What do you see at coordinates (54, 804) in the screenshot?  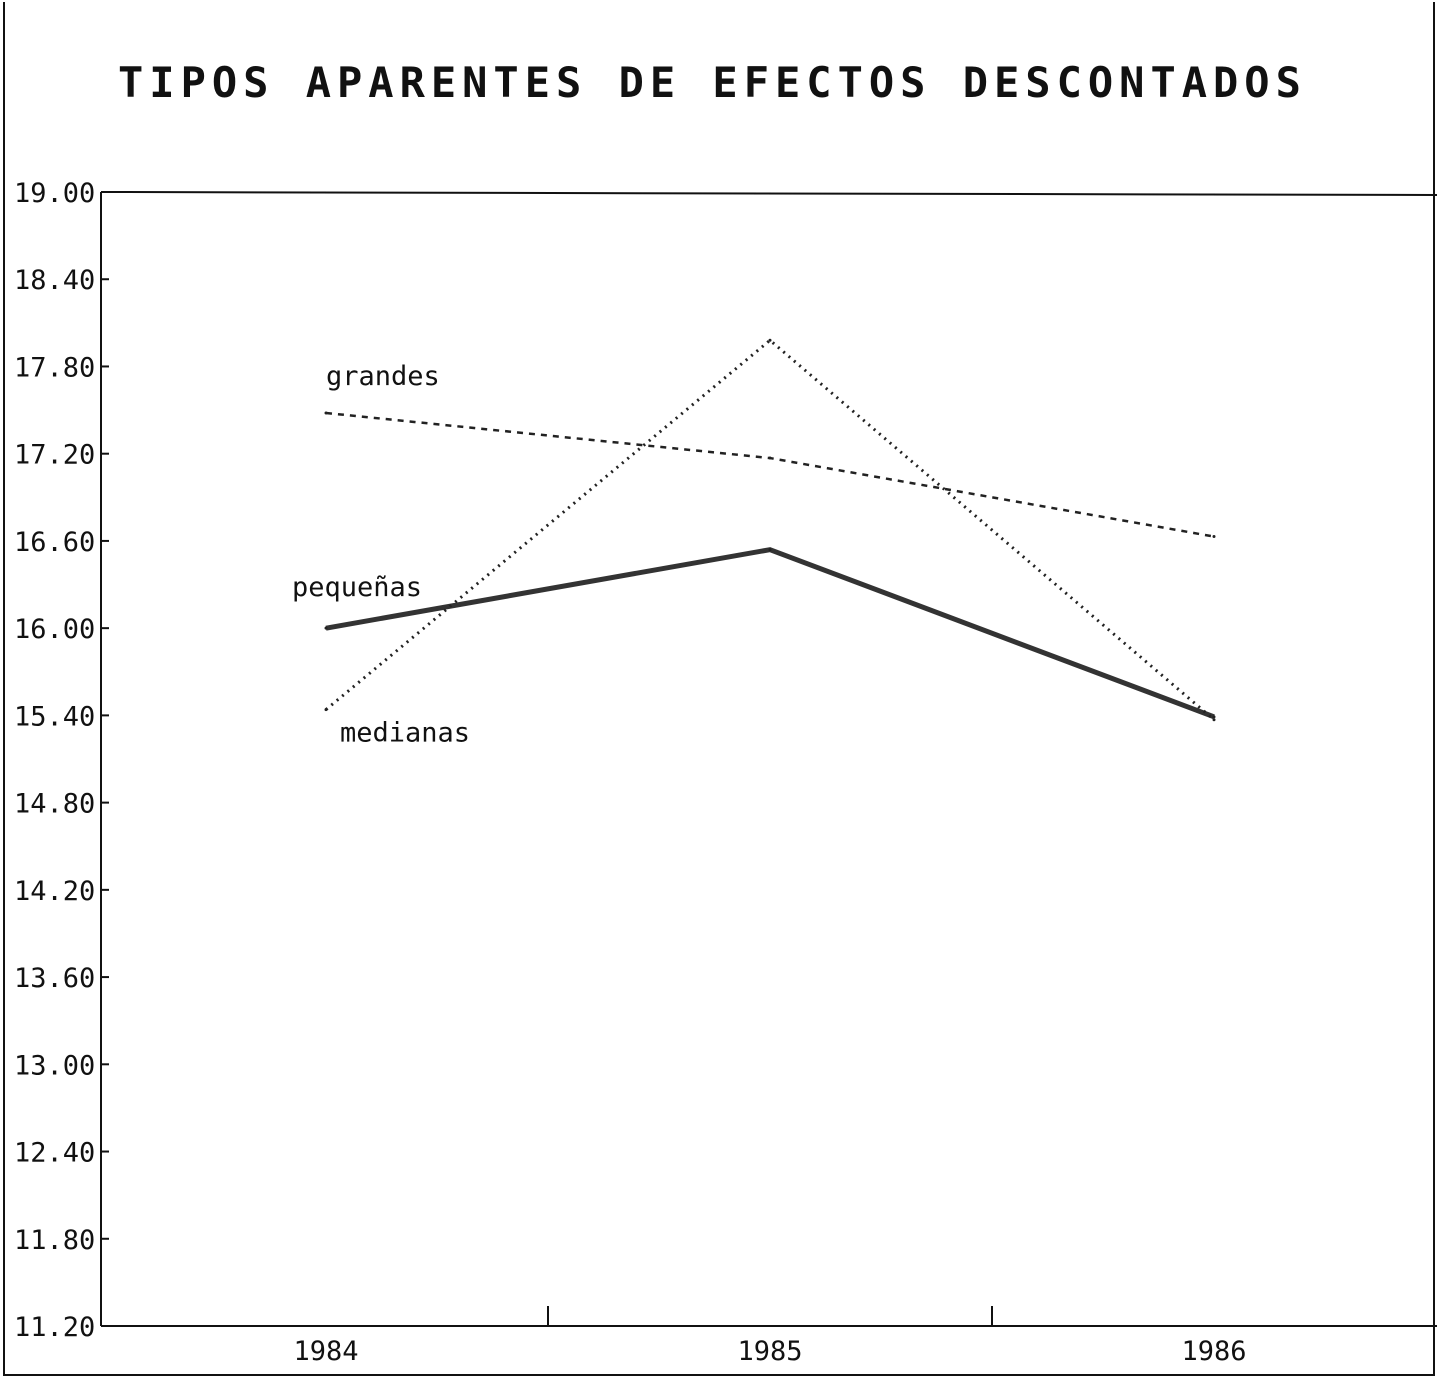 I see `y-tick-label: 14.80` at bounding box center [54, 804].